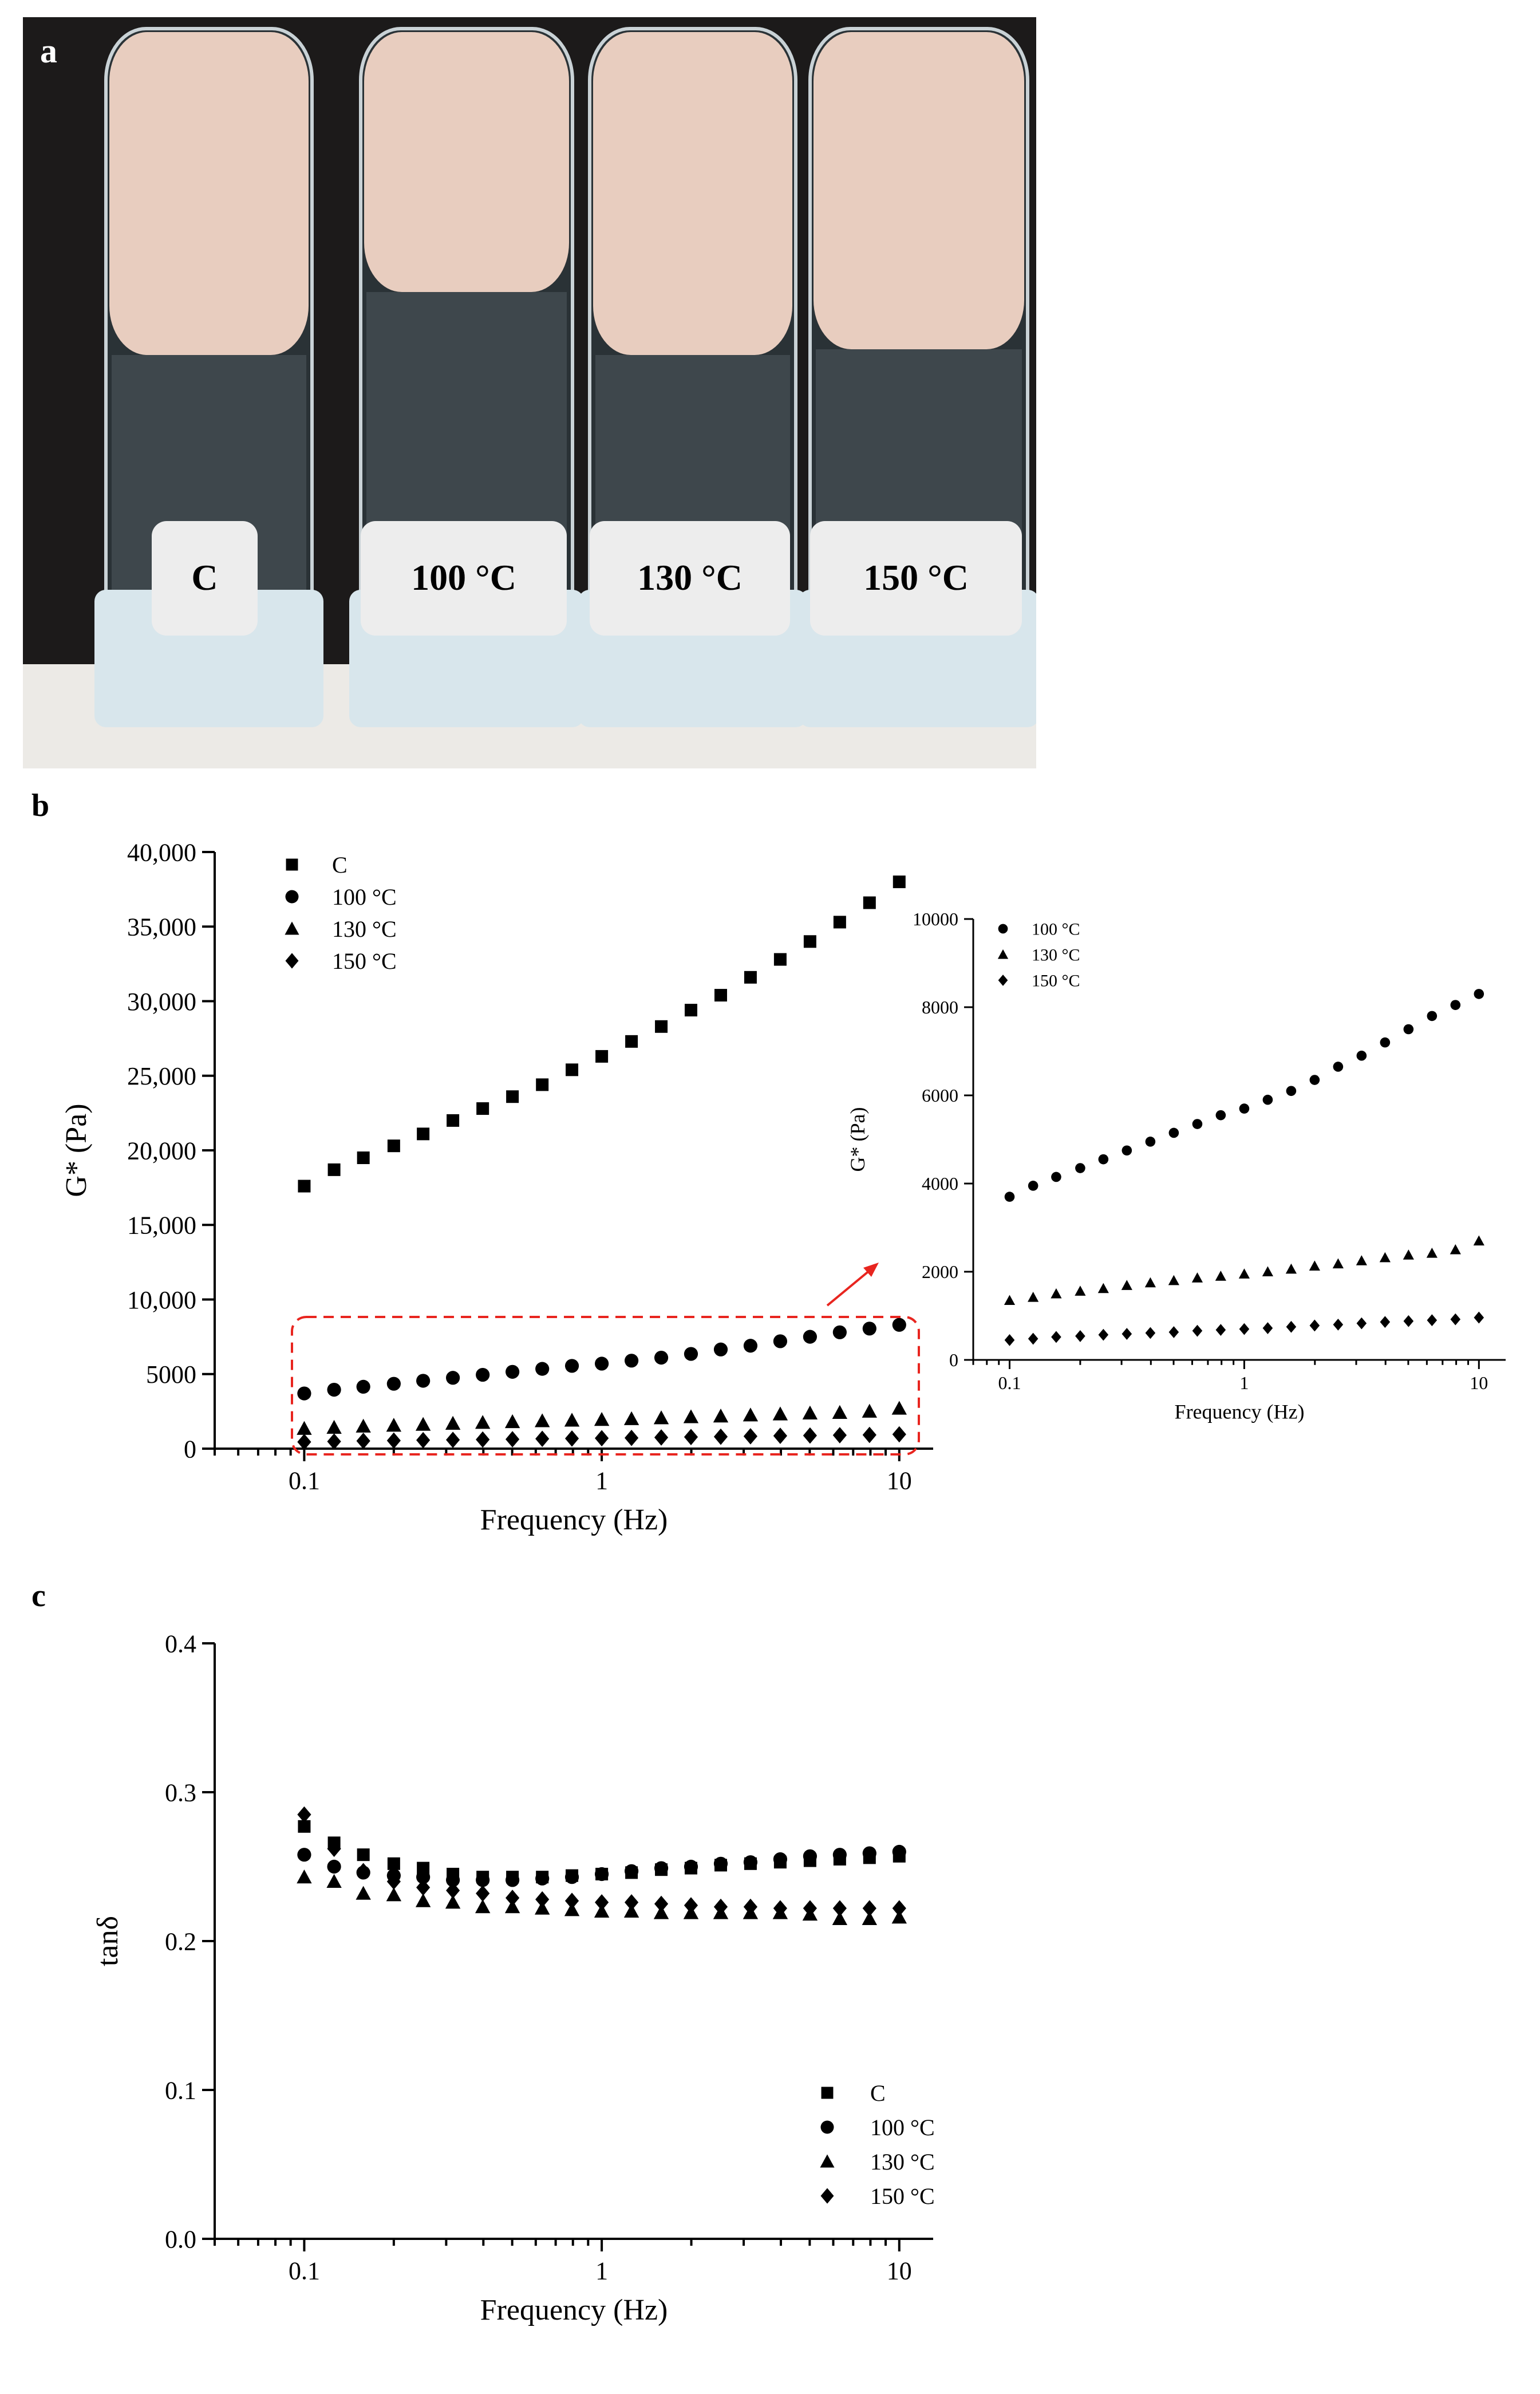 Image resolution: width=1540 pixels, height=2394 pixels. What do you see at coordinates (340, 865) in the screenshot?
I see `legend-label: C` at bounding box center [340, 865].